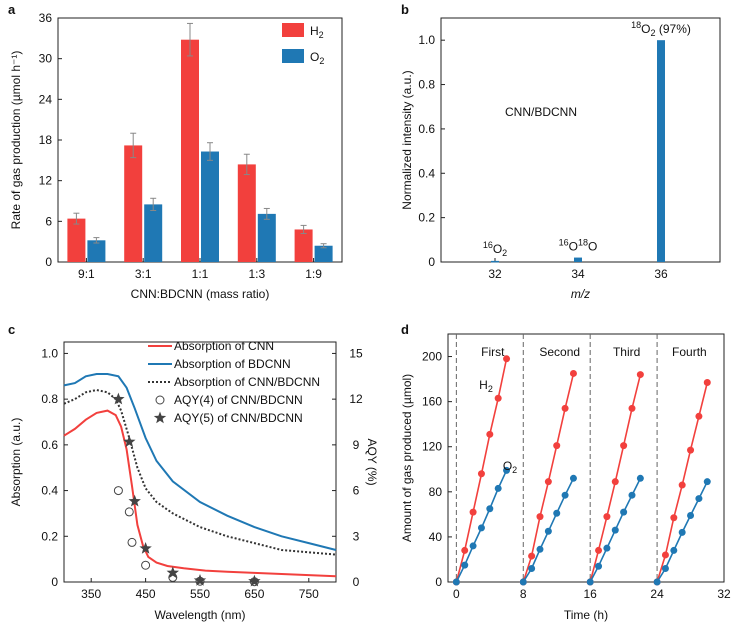  Describe the element at coordinates (254, 594) in the screenshot. I see `x-tick-label: 650` at that location.